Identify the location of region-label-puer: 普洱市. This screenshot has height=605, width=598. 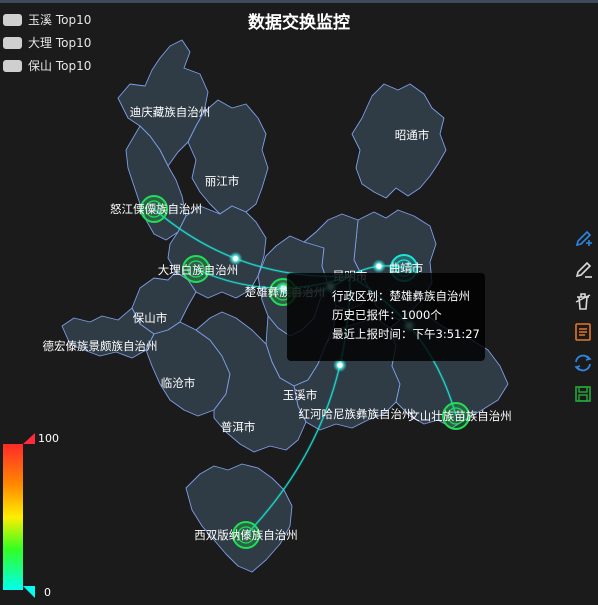
(238, 427).